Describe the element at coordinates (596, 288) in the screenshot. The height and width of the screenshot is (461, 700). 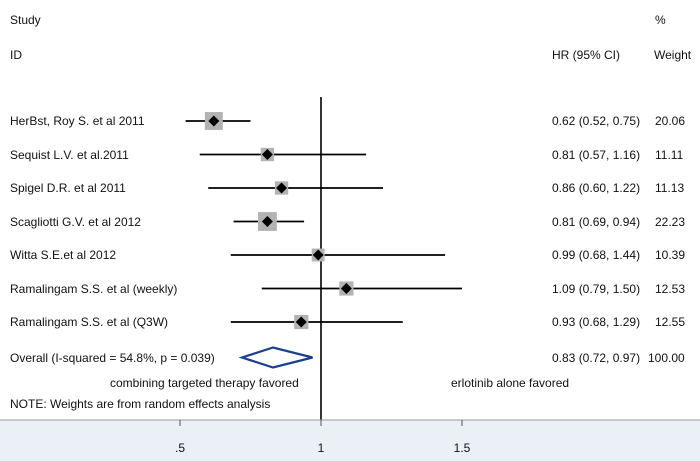
I see `hr-ci-value: 1.09 (0.79, 1.50)` at that location.